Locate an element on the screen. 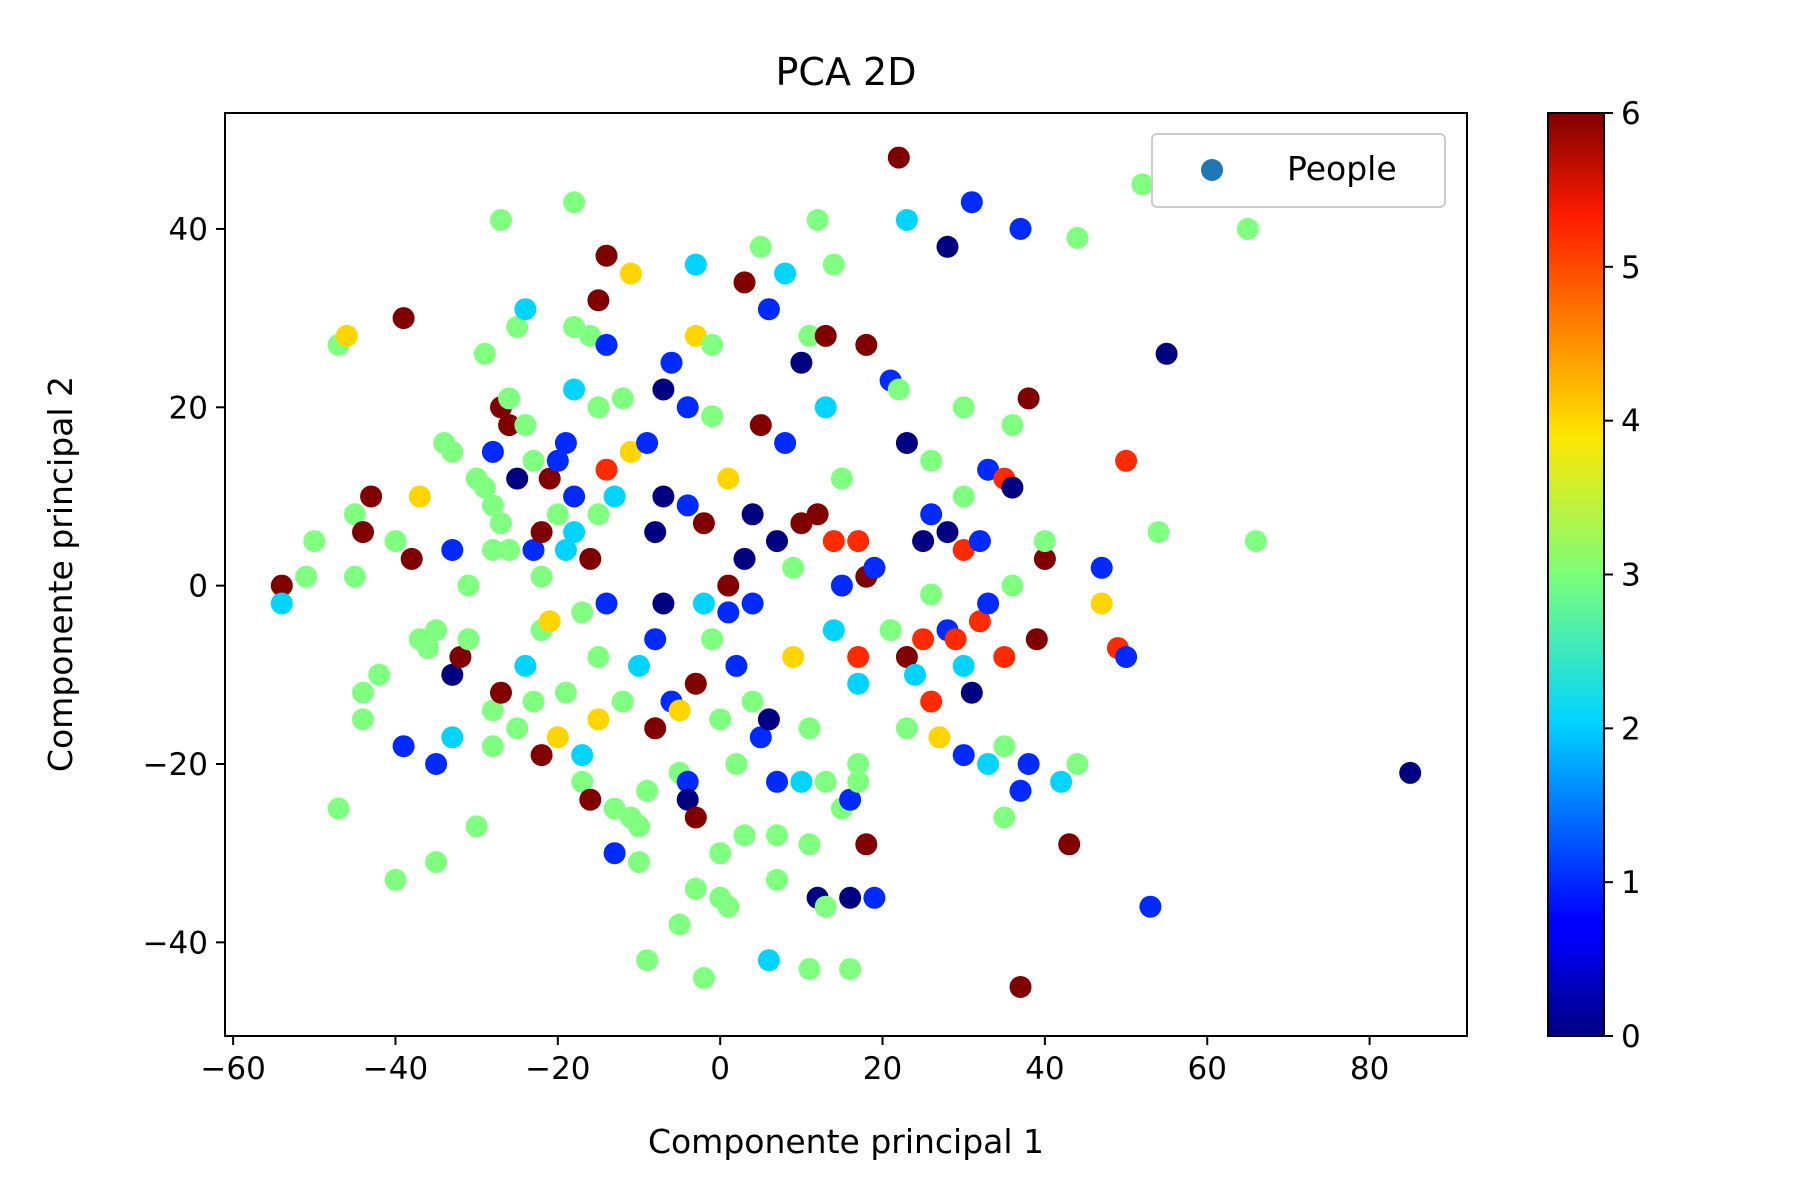 The height and width of the screenshot is (1200, 1800). legend-box is located at coordinates (1298, 170).